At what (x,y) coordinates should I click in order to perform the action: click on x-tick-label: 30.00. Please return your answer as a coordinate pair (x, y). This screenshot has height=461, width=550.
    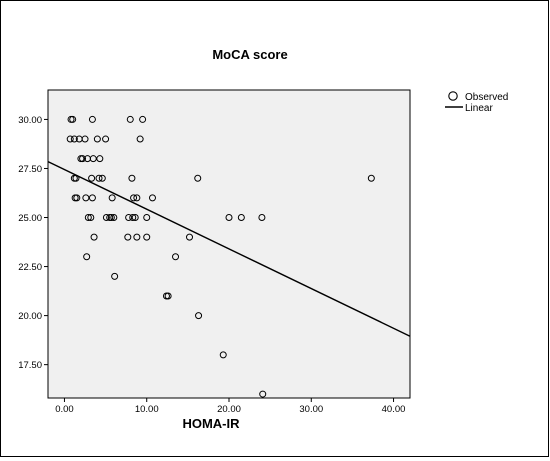
    Looking at the image, I should click on (311, 409).